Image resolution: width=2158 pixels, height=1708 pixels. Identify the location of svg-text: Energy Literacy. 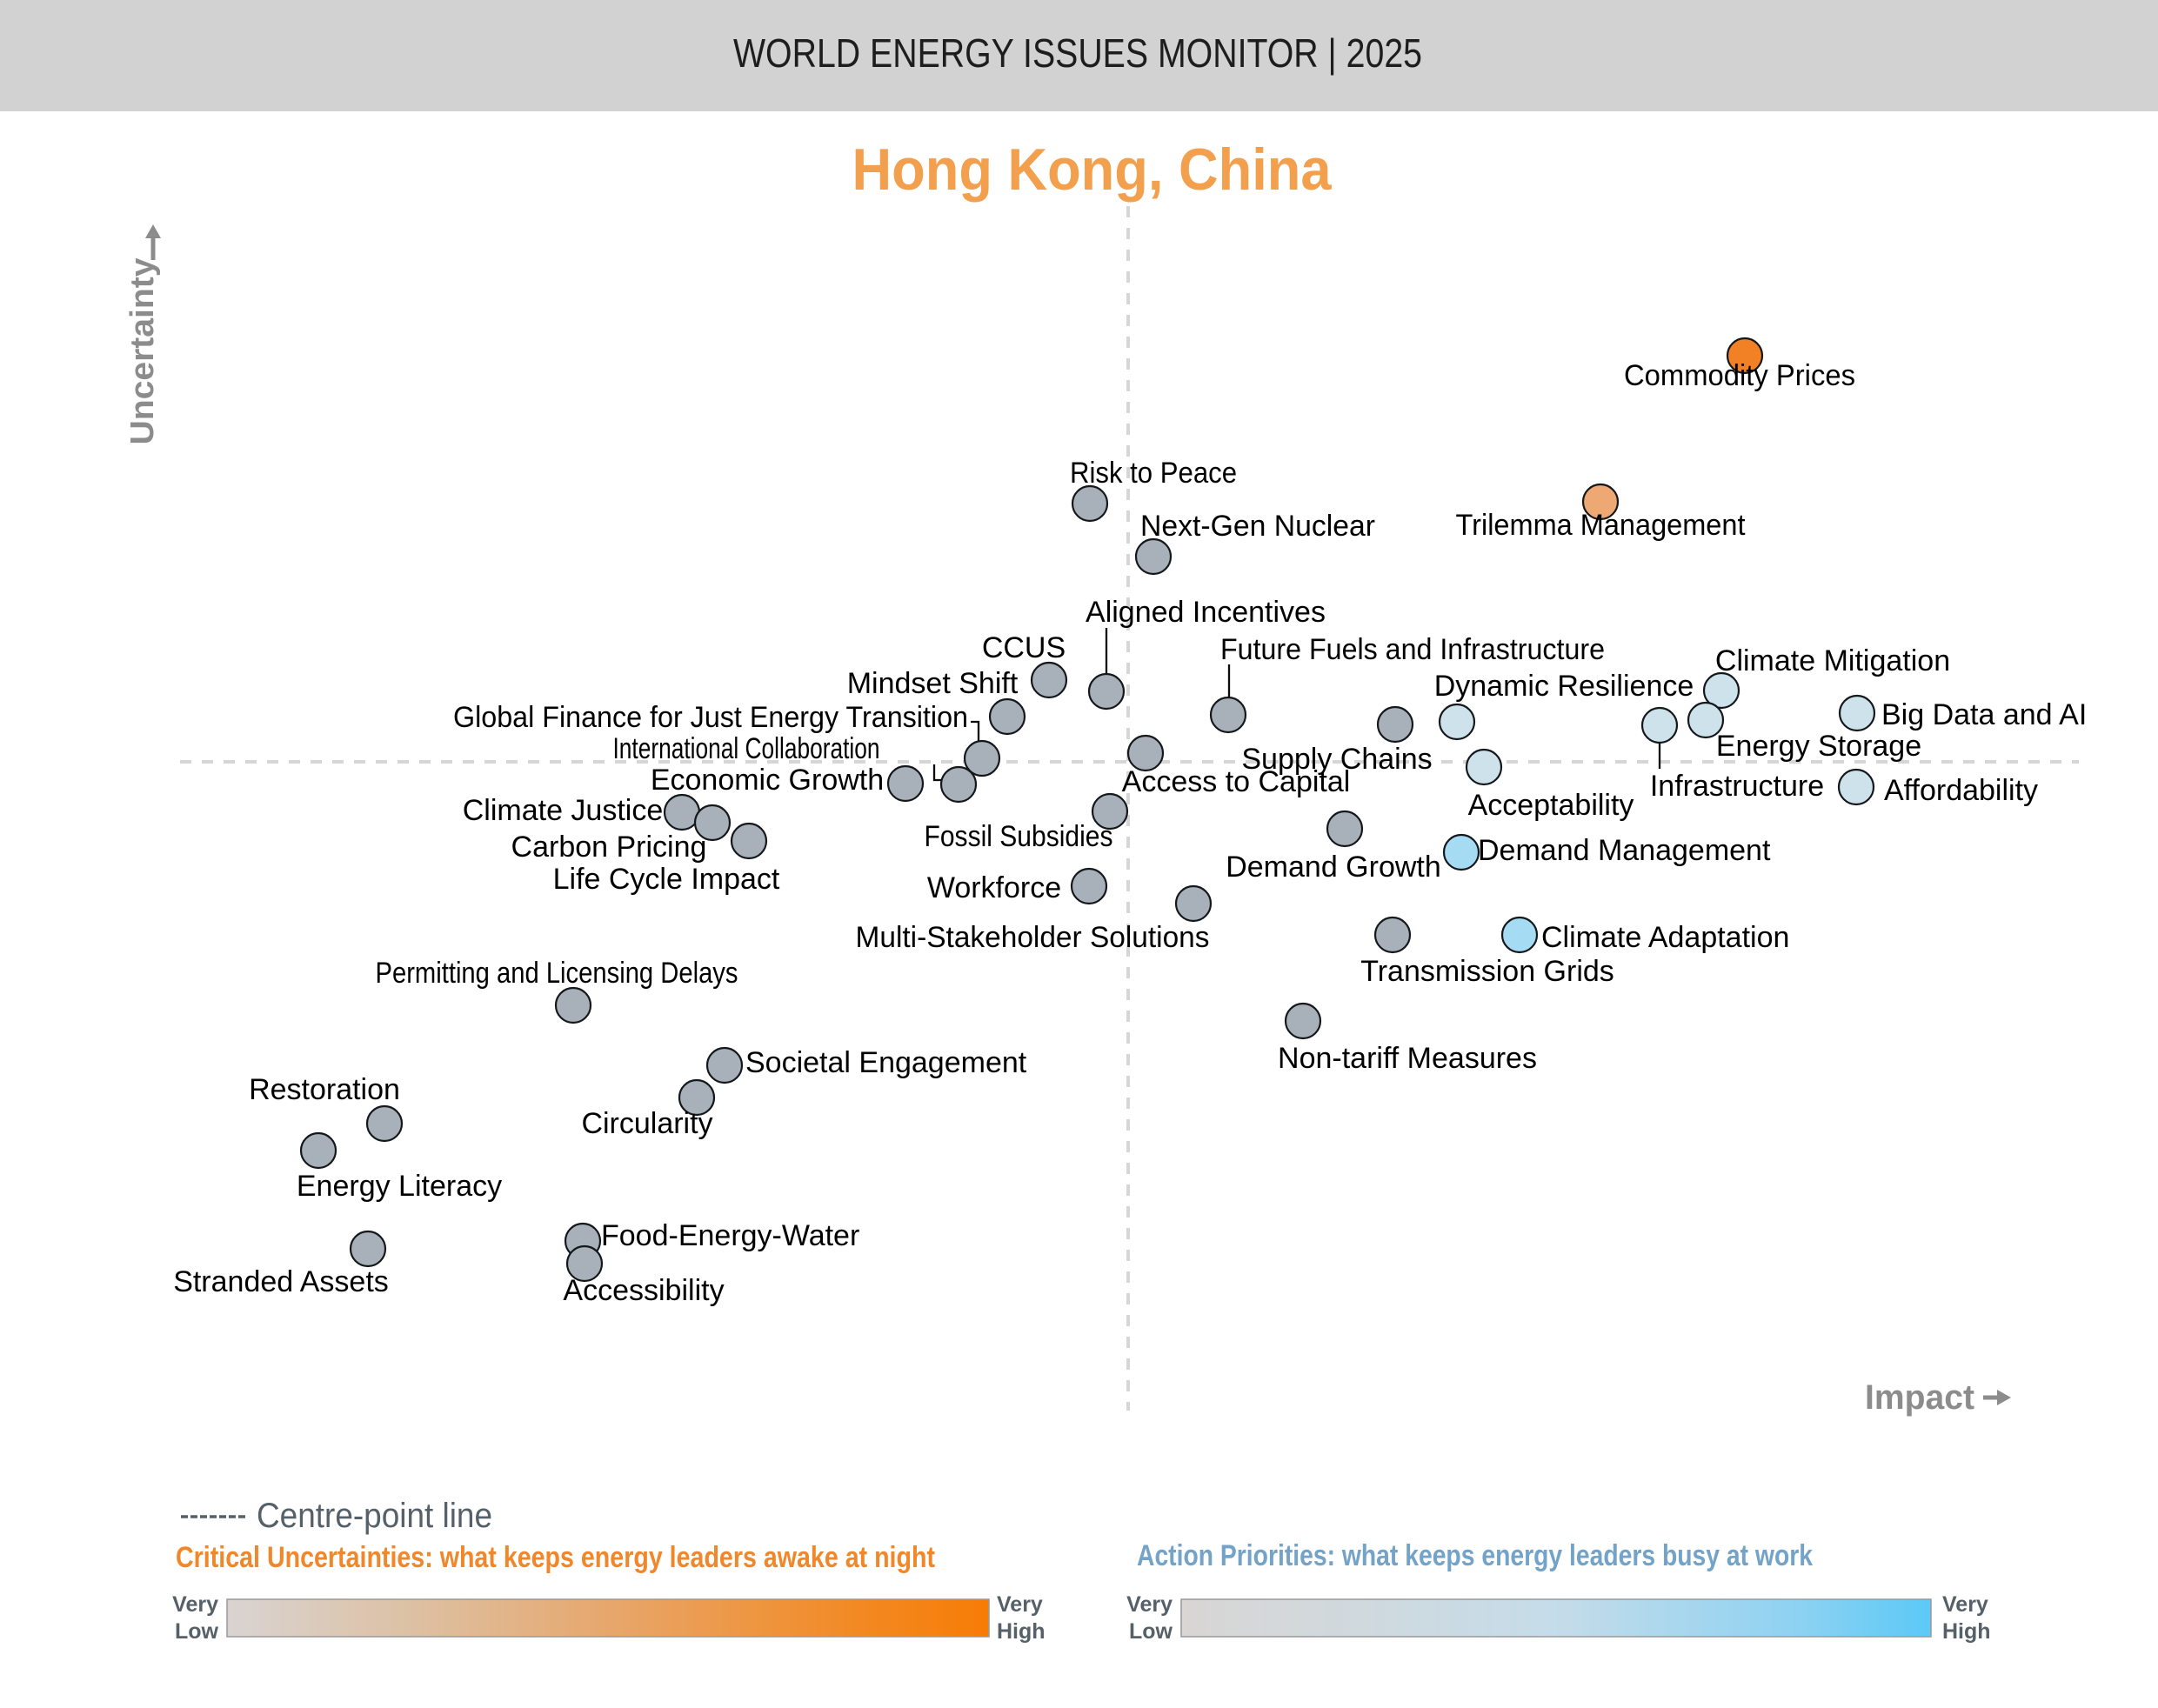
(399, 1186).